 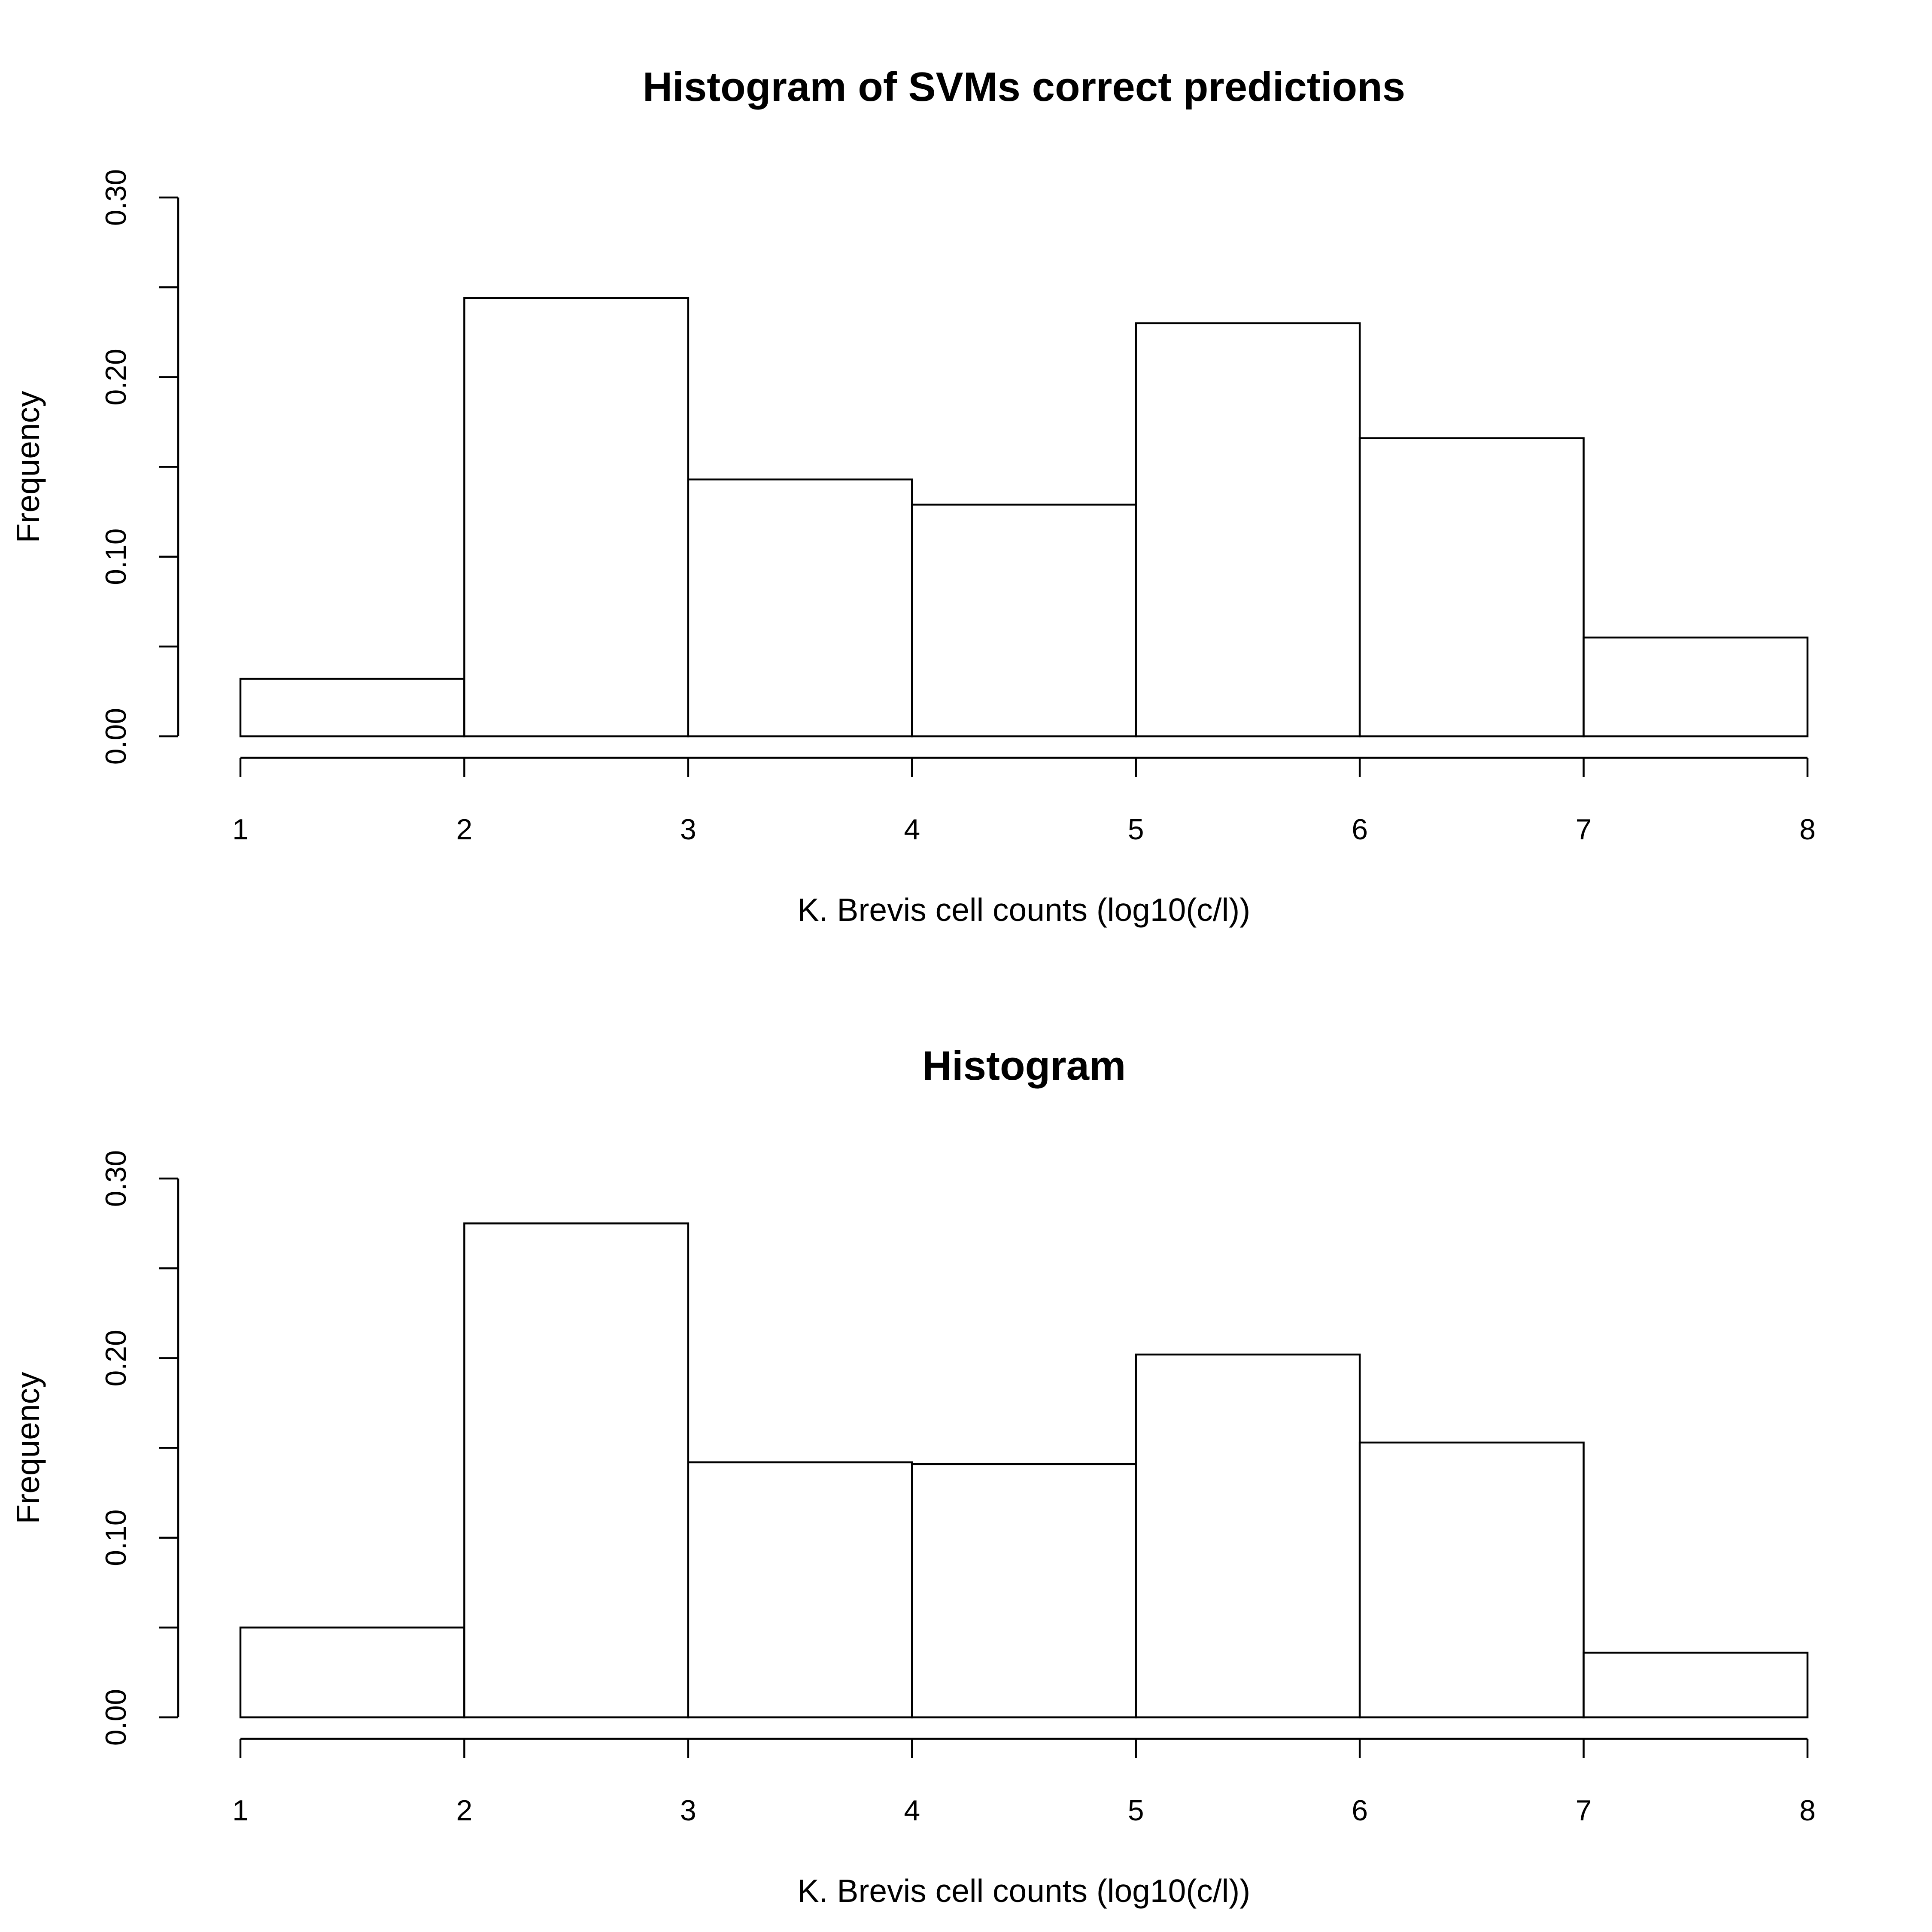 I want to click on chart-title: Histogram of SVMs correct predictions, so click(x=1024, y=87).